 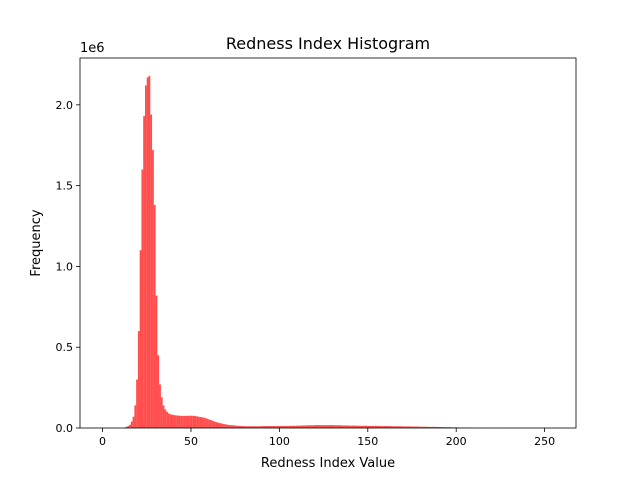 What do you see at coordinates (65, 186) in the screenshot?
I see `y-tick-label: 1.5` at bounding box center [65, 186].